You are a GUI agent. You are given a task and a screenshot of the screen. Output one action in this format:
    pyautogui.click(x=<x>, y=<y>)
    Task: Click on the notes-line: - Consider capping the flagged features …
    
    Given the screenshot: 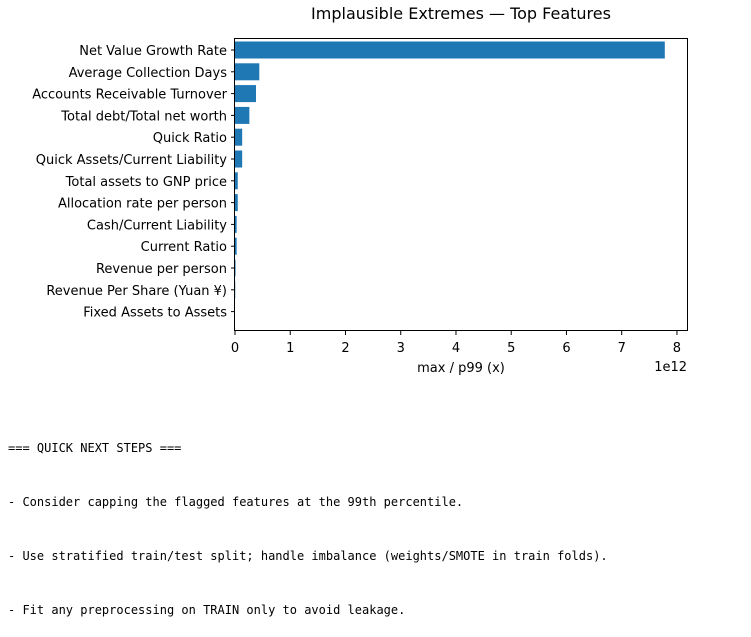 What is the action you would take?
    pyautogui.click(x=308, y=502)
    